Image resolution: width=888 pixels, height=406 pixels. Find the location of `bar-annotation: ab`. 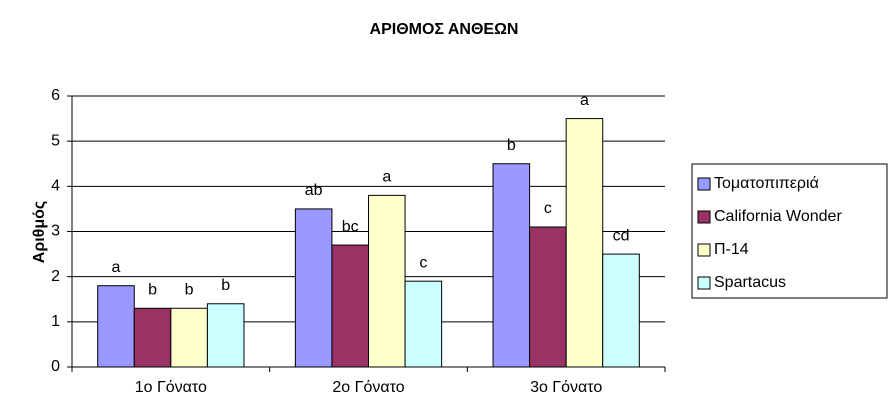

bar-annotation: ab is located at coordinates (314, 190).